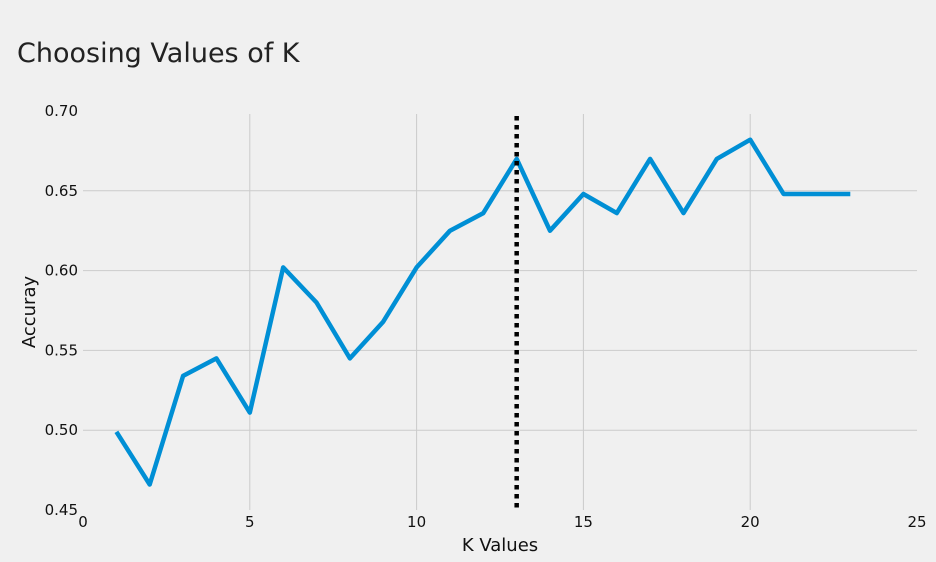 The height and width of the screenshot is (562, 936). Describe the element at coordinates (416, 522) in the screenshot. I see `x-tick-label: 10` at that location.